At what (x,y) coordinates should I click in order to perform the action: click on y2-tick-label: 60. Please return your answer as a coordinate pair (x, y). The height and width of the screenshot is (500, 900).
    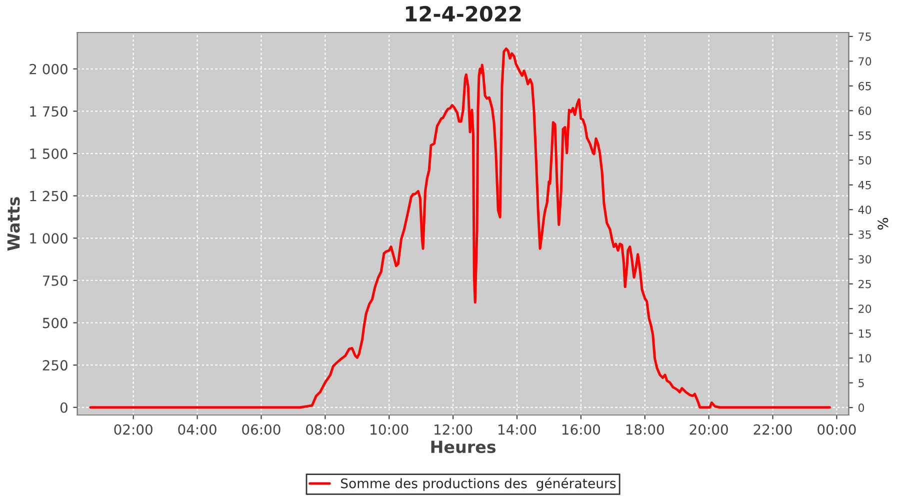
    Looking at the image, I should click on (865, 111).